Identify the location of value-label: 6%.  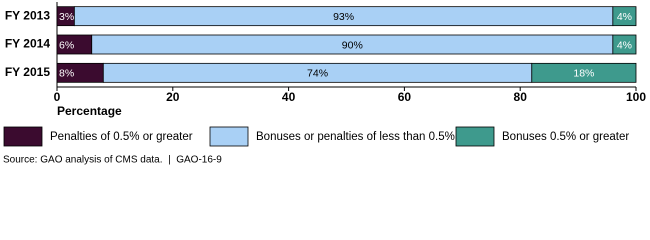
(66, 45).